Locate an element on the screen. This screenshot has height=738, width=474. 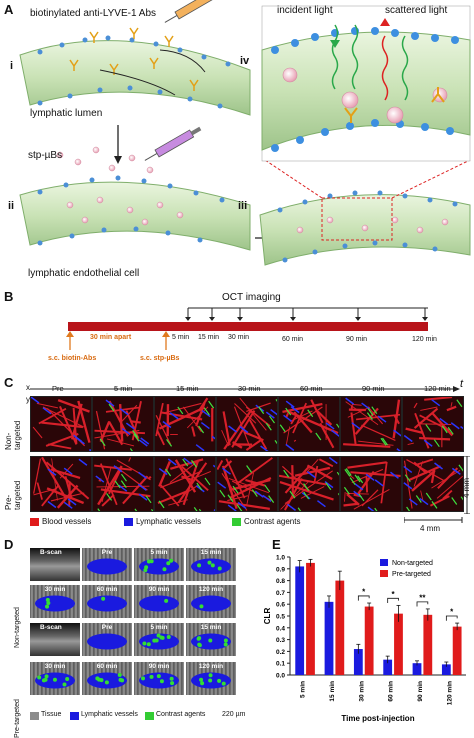
tick-label: 90 min is located at coordinates (356, 339).